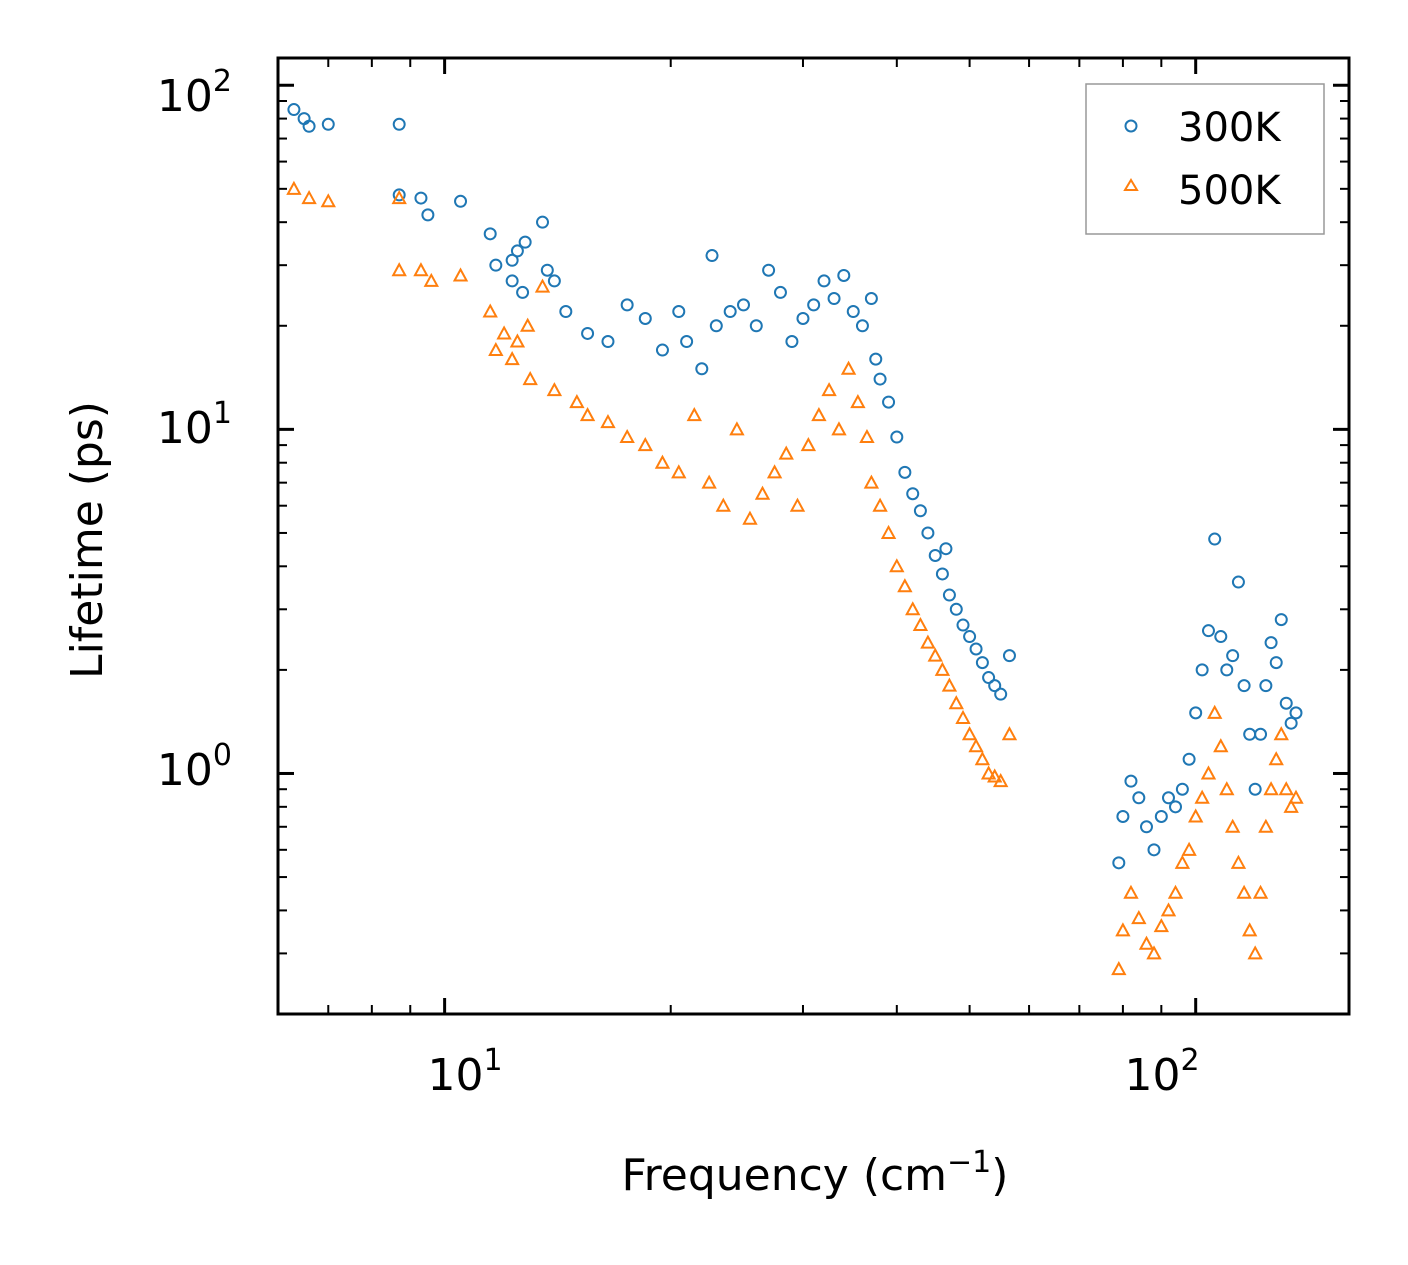 The width and height of the screenshot is (1408, 1265). I want to click on x-axis-label: Frequency (cm−1), so click(815, 1173).